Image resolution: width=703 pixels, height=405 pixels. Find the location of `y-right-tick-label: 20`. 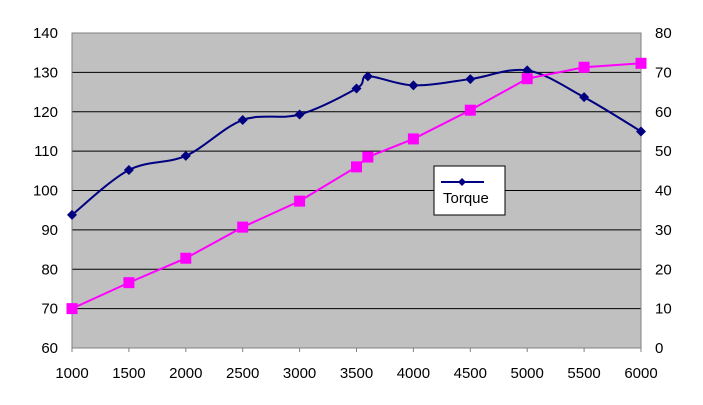

y-right-tick-label: 20 is located at coordinates (663, 269).